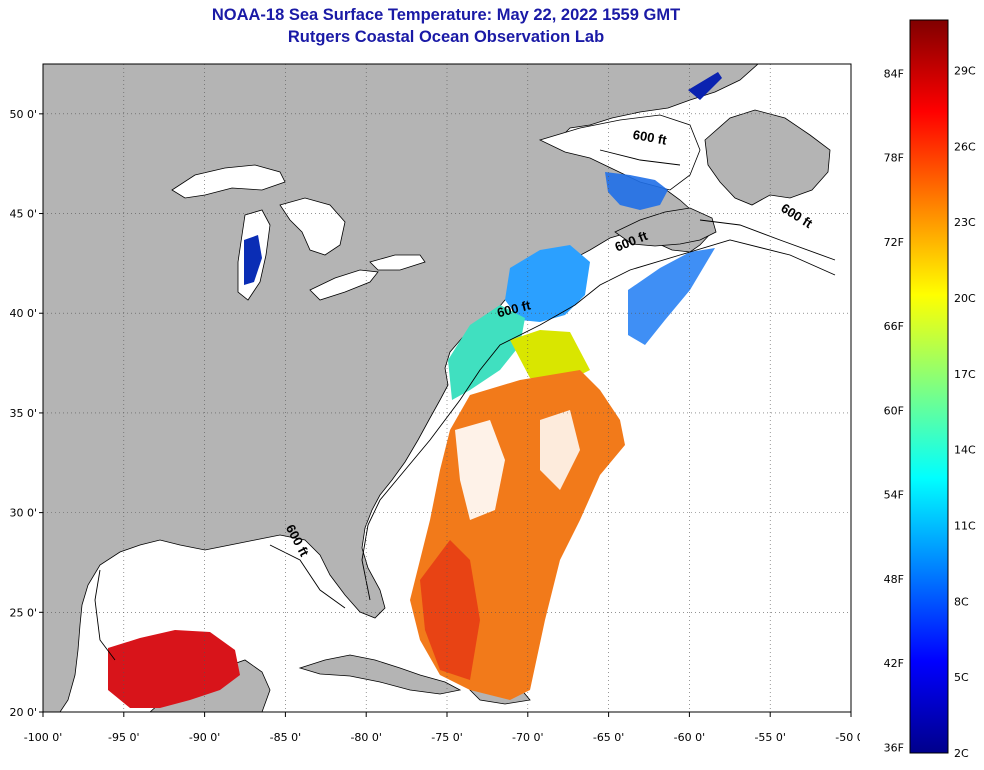 The image size is (984, 770). What do you see at coordinates (894, 158) in the screenshot?
I see `fahrenheit-tick-label: 78F` at bounding box center [894, 158].